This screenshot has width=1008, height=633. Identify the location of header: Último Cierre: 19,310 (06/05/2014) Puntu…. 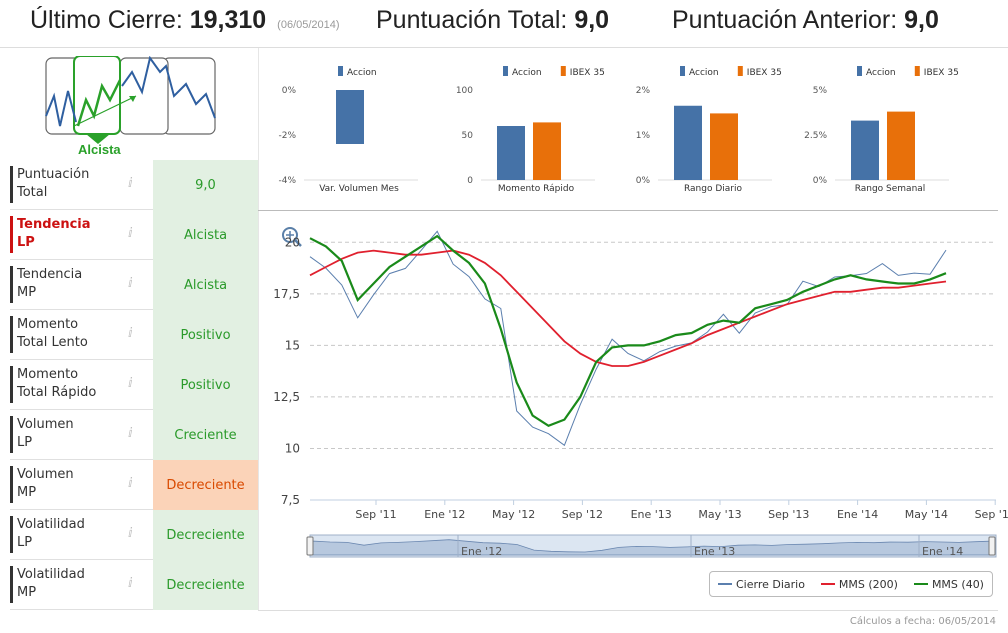
(504, 24).